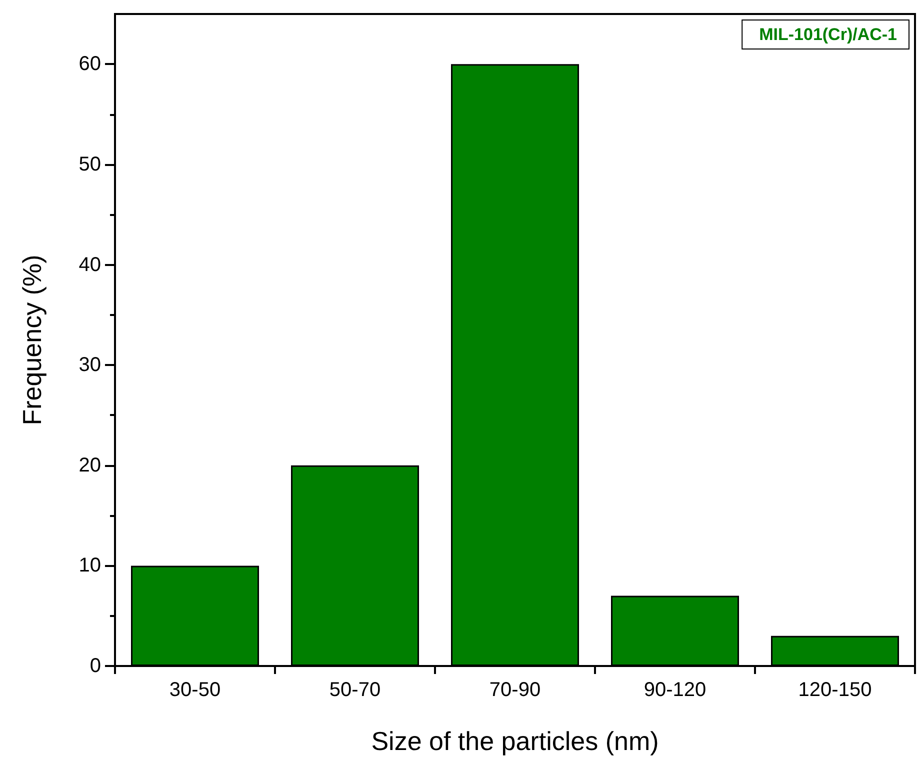 The image size is (917, 768). What do you see at coordinates (89, 465) in the screenshot?
I see `y-tick-label: 20` at bounding box center [89, 465].